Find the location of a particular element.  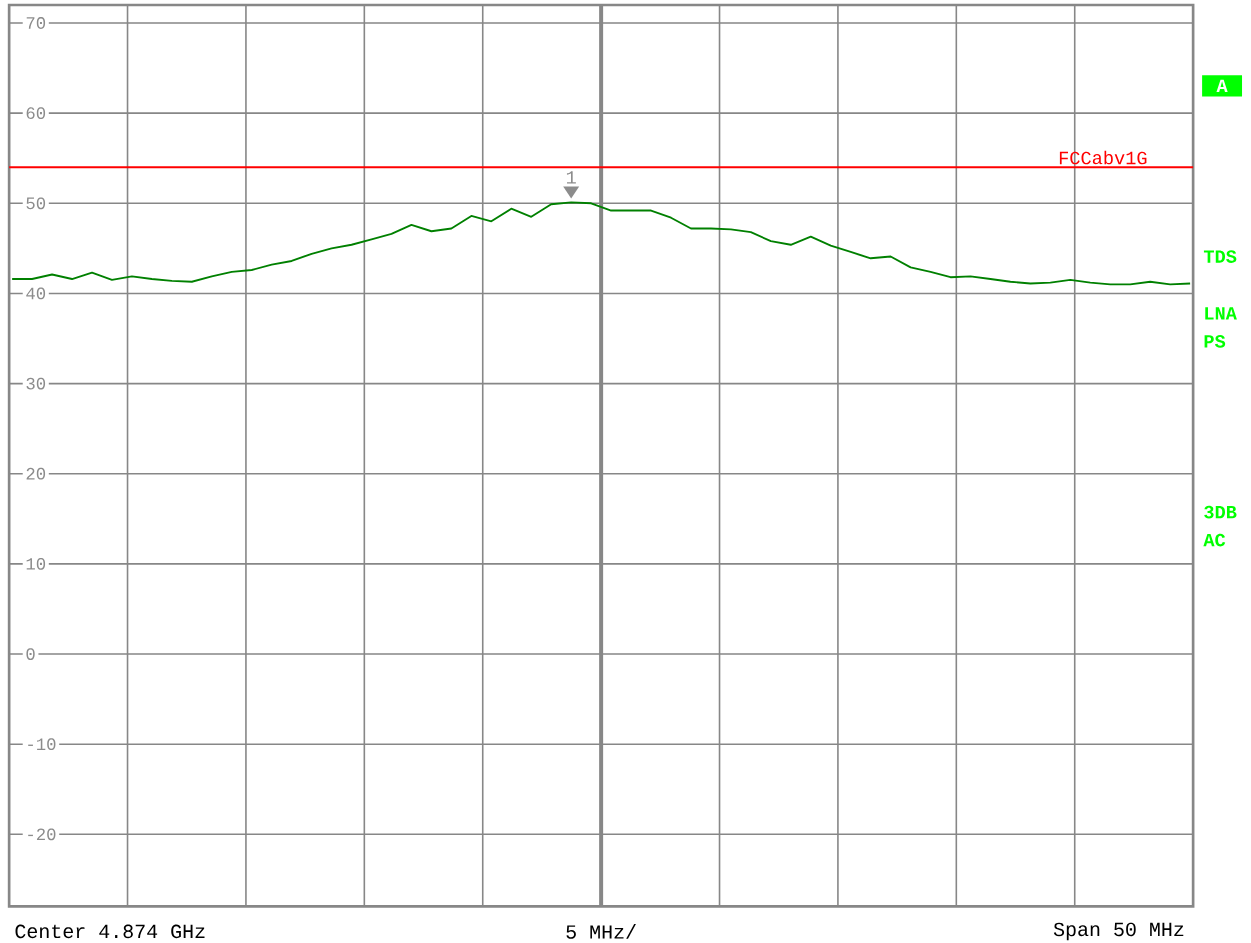

text: 3DB is located at coordinates (1220, 512).